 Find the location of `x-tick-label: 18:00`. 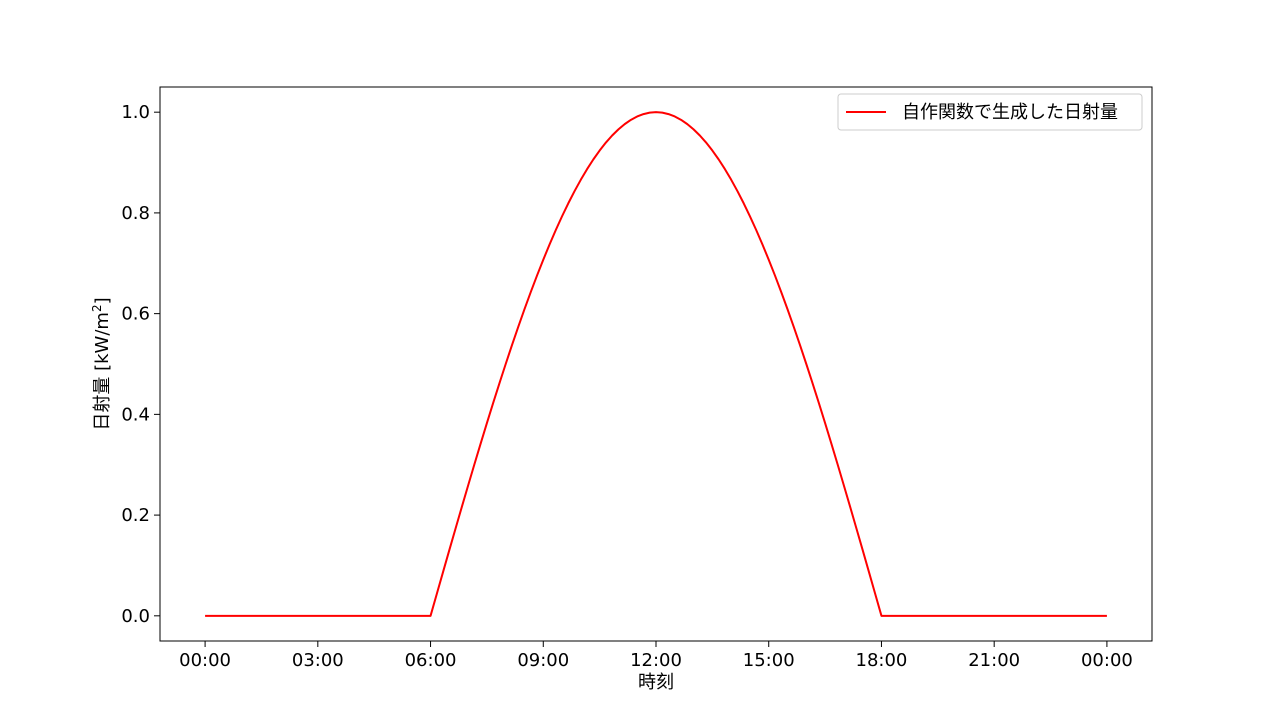

x-tick-label: 18:00 is located at coordinates (882, 660).